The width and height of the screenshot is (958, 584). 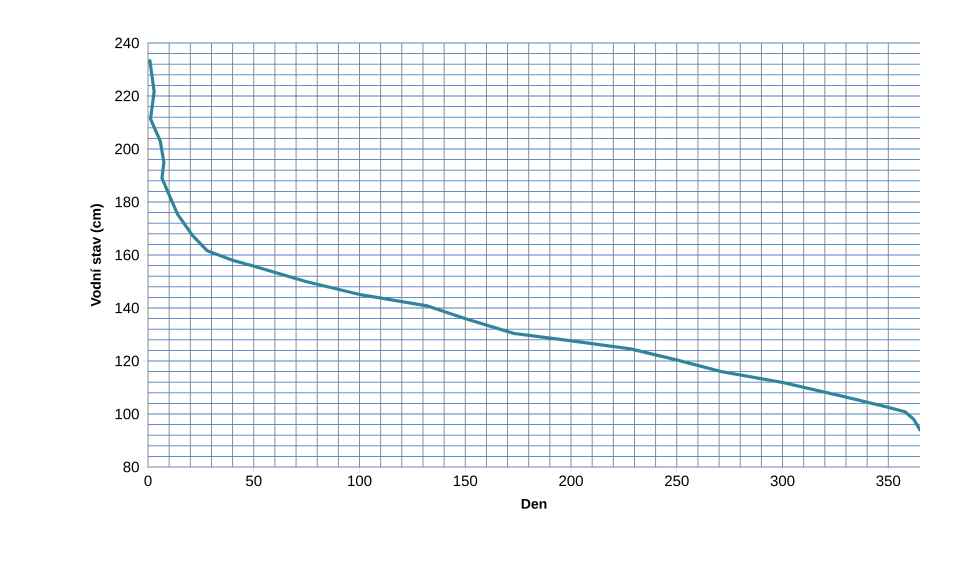 I want to click on y-tick-label: 180, so click(x=127, y=202).